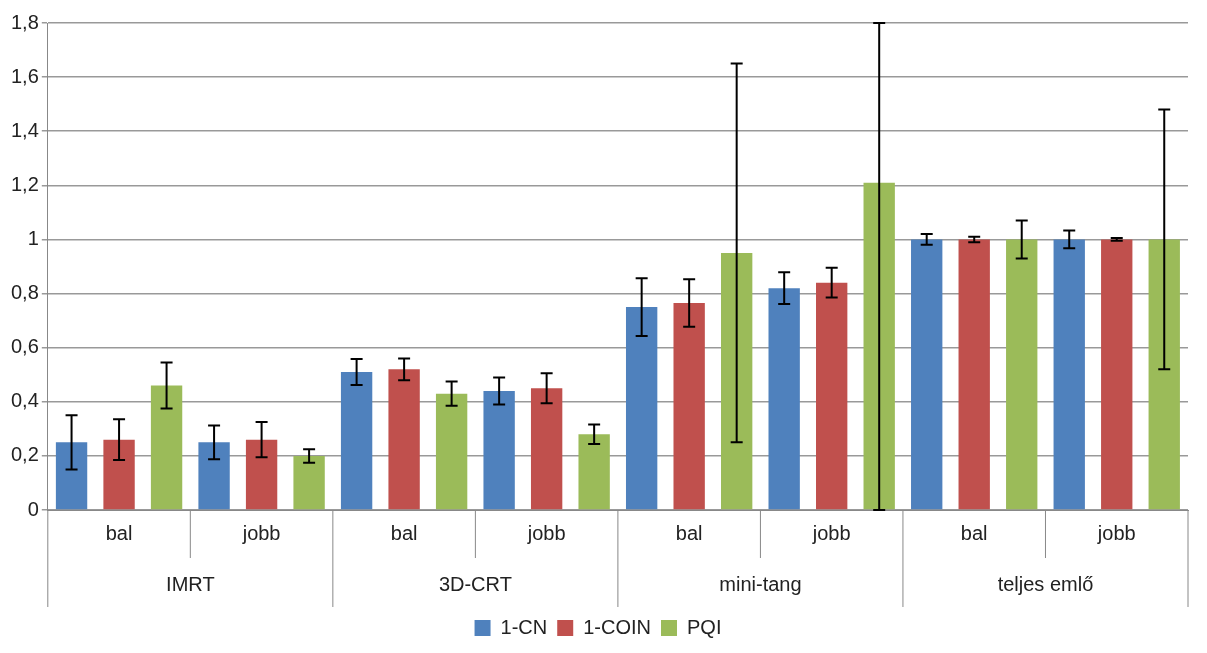  What do you see at coordinates (524, 626) in the screenshot?
I see `legend-label: 1-CN` at bounding box center [524, 626].